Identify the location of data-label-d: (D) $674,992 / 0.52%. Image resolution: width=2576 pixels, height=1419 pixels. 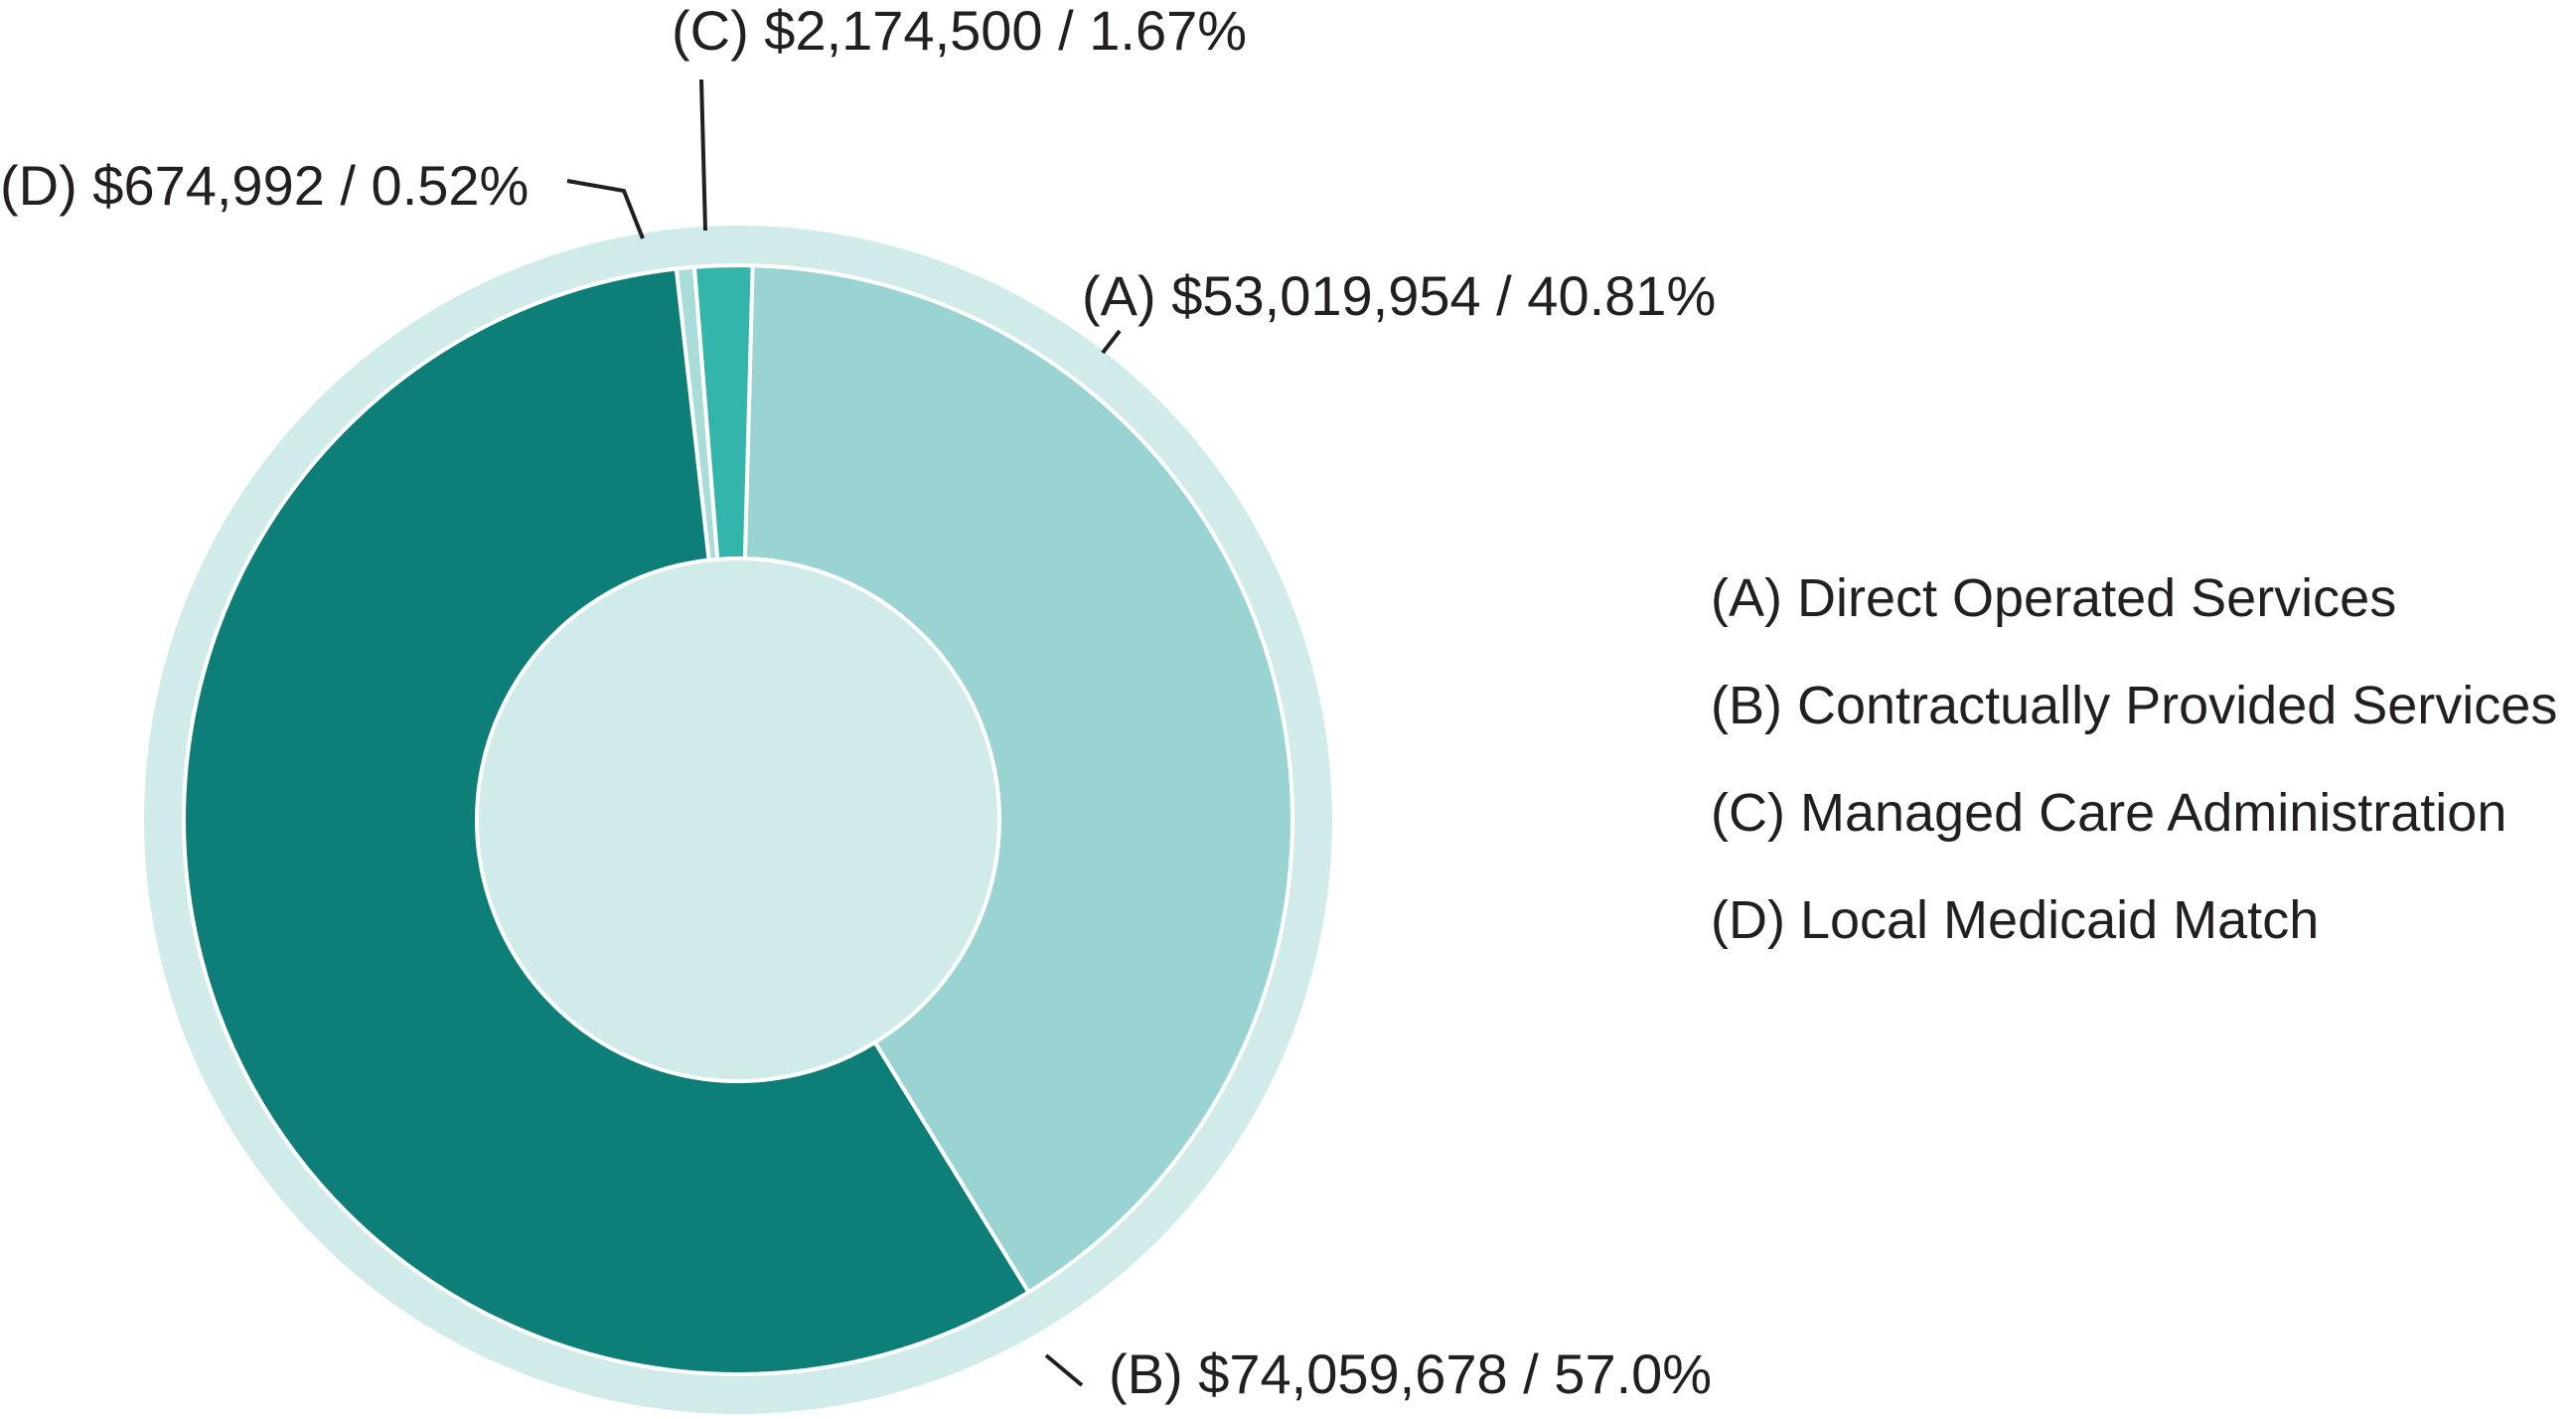
(264, 186).